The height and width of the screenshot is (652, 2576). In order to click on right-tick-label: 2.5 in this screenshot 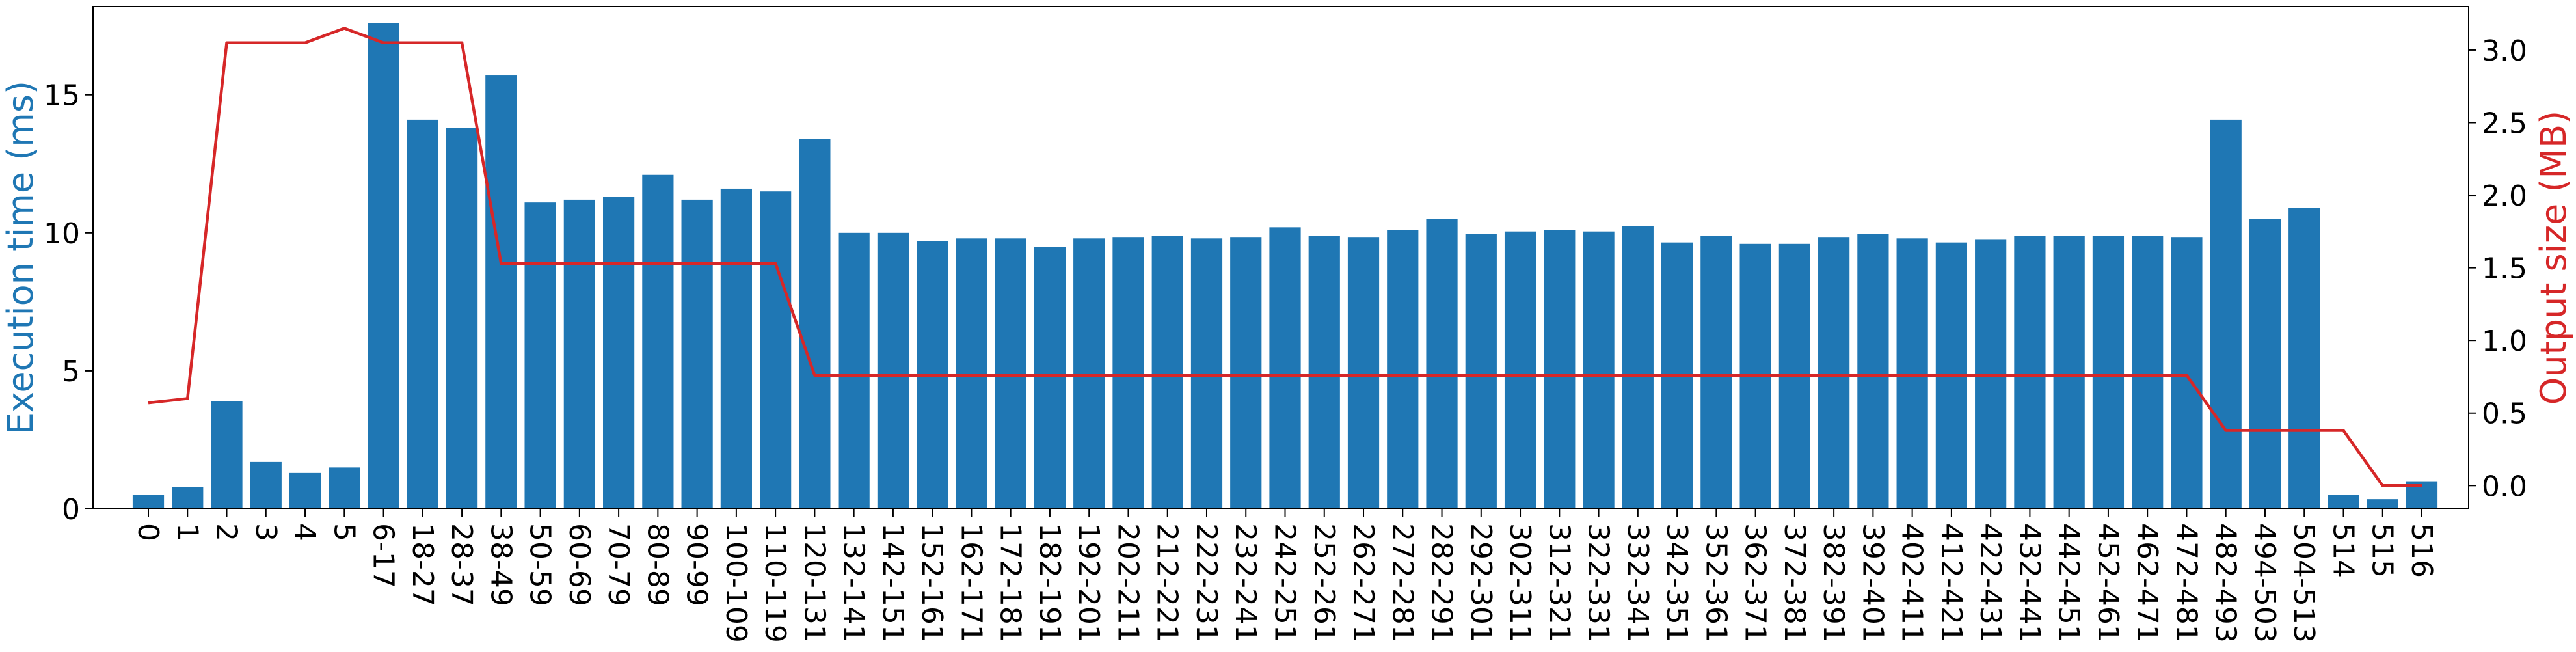, I will do `click(2504, 123)`.